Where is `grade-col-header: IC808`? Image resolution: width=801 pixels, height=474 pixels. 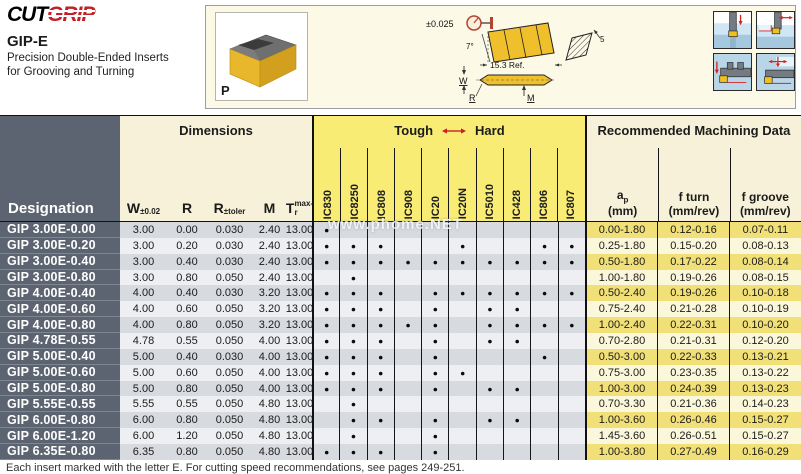
grade-col-header: IC808 is located at coordinates (381, 184).